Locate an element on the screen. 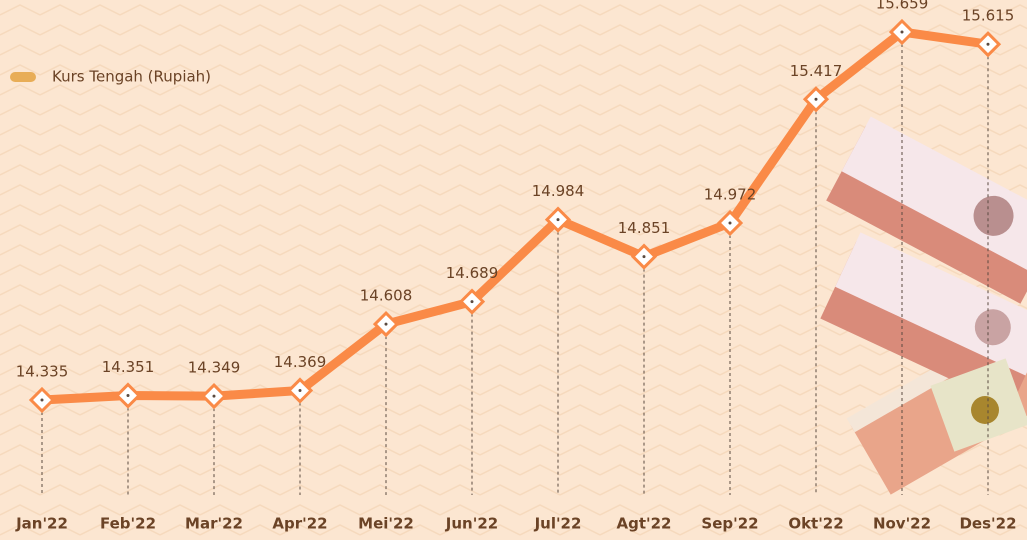 The height and width of the screenshot is (540, 1027). legend-swatch is located at coordinates (23, 77).